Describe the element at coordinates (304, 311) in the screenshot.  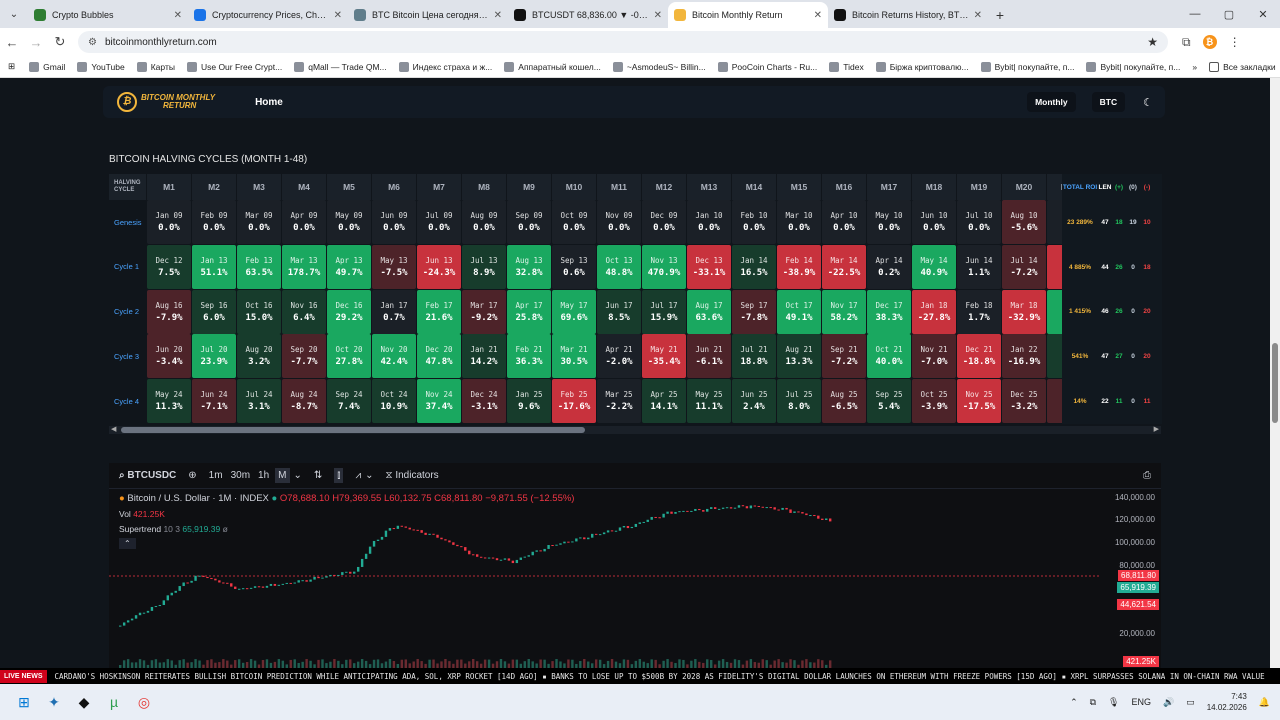
I see `return-cell: Nov 16 6.4%` at that location.